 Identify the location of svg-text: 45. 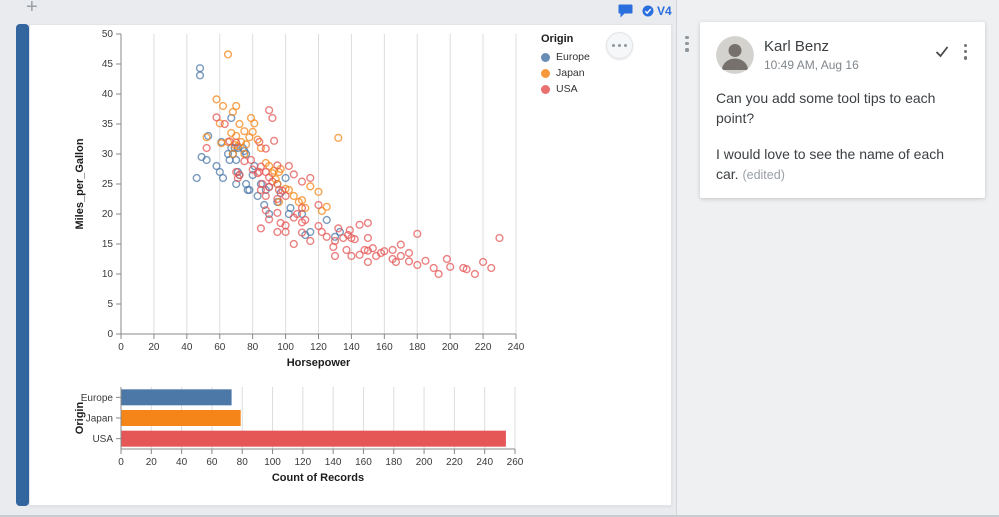
(108, 64).